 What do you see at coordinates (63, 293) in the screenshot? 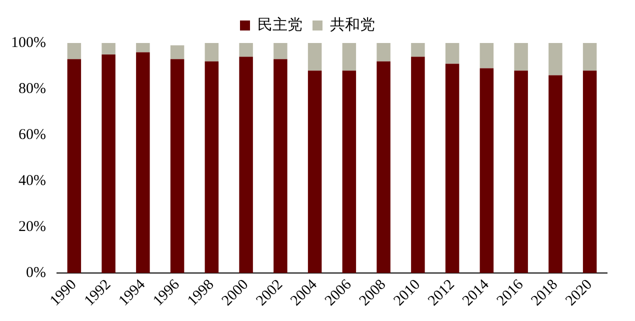
I see `x-tick-label: 1990` at bounding box center [63, 293].